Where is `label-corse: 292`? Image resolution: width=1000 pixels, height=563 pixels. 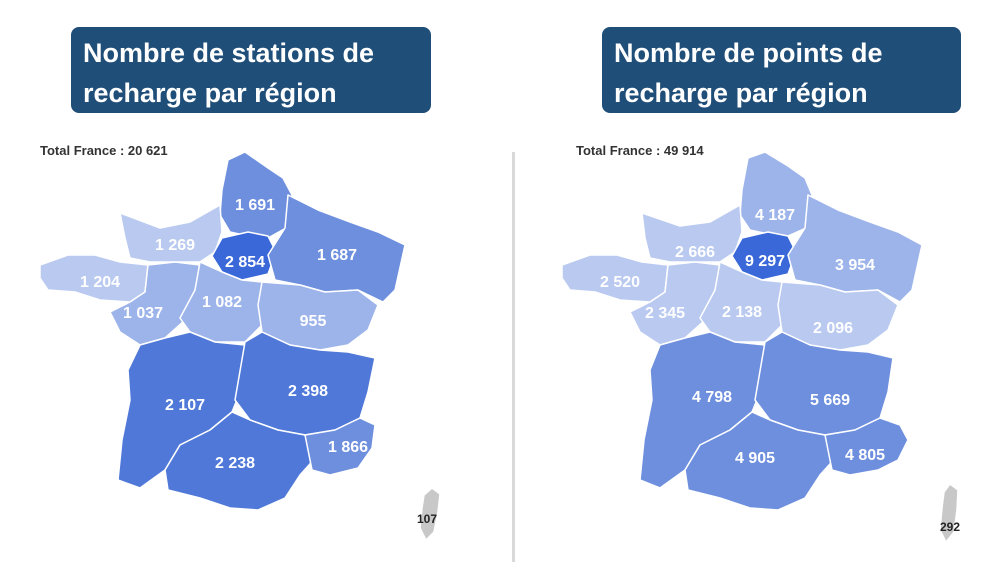
label-corse: 292 is located at coordinates (950, 527).